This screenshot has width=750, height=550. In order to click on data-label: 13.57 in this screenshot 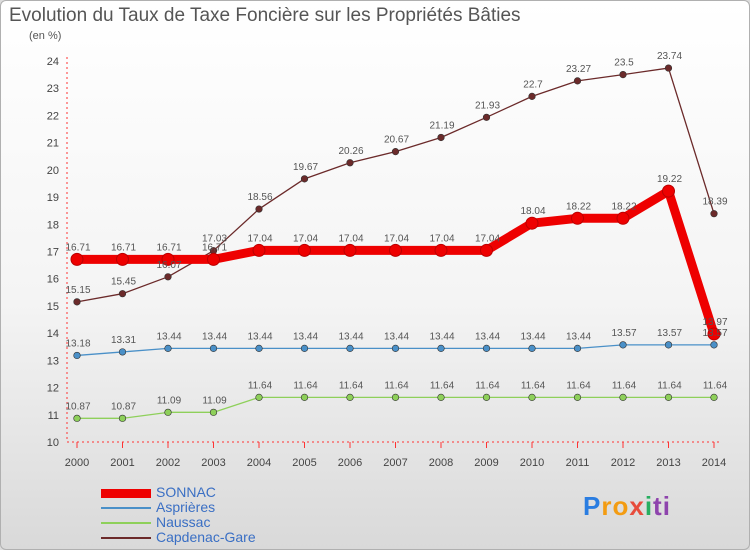, I will do `click(623, 333)`.